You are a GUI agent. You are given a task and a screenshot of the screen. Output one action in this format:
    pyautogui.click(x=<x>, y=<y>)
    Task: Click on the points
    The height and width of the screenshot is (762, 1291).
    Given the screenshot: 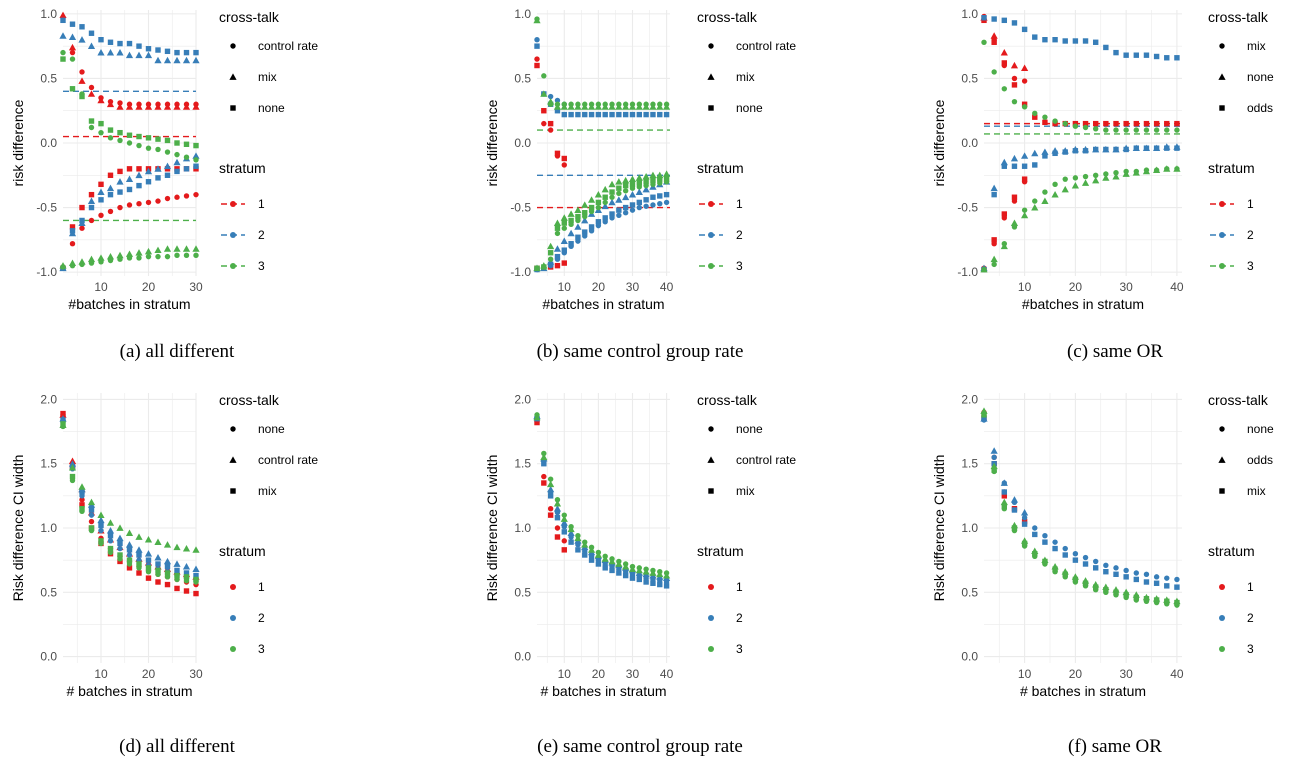 What is the action you would take?
    pyautogui.click(x=602, y=500)
    